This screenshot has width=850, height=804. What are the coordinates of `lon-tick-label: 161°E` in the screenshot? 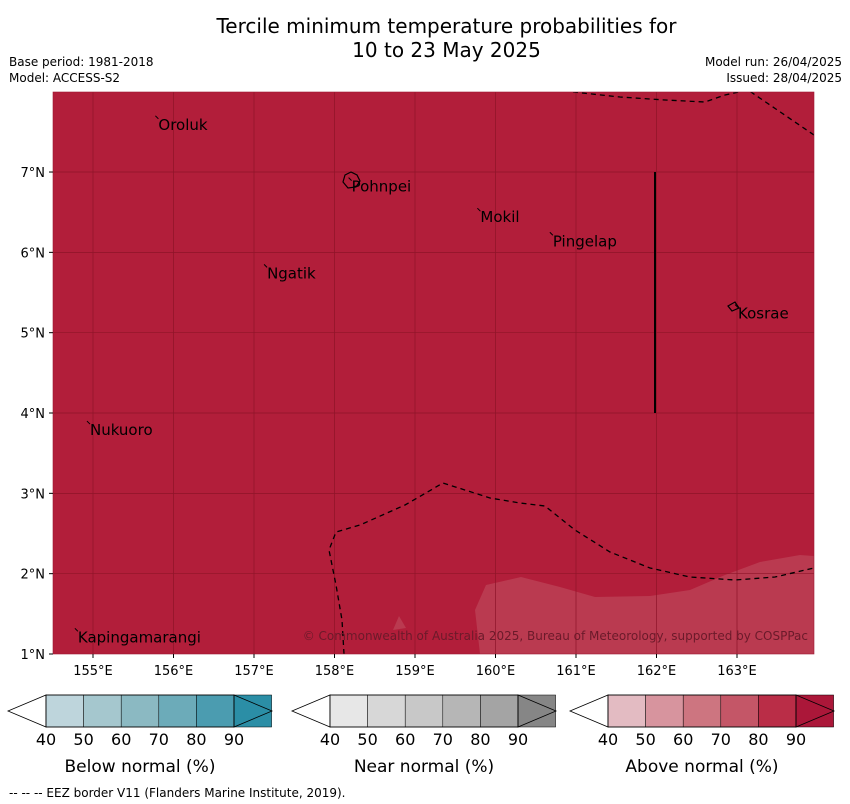 It's located at (576, 671).